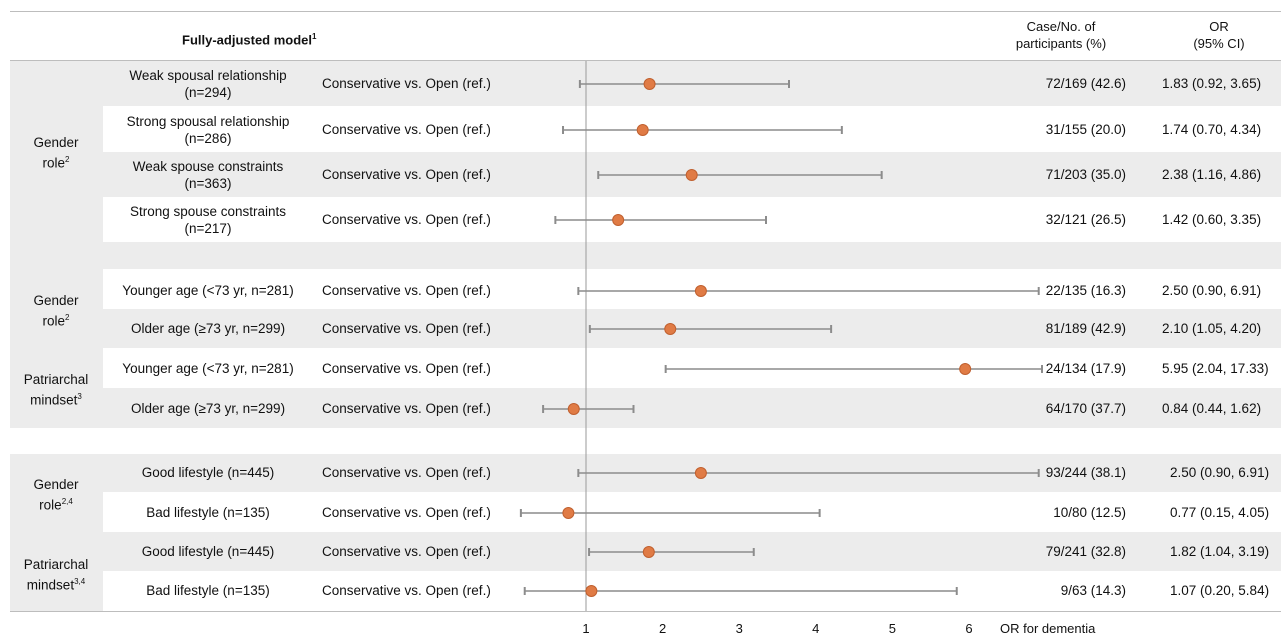  Describe the element at coordinates (1093, 590) in the screenshot. I see `row-cases: 9/63 (14.3)` at that location.